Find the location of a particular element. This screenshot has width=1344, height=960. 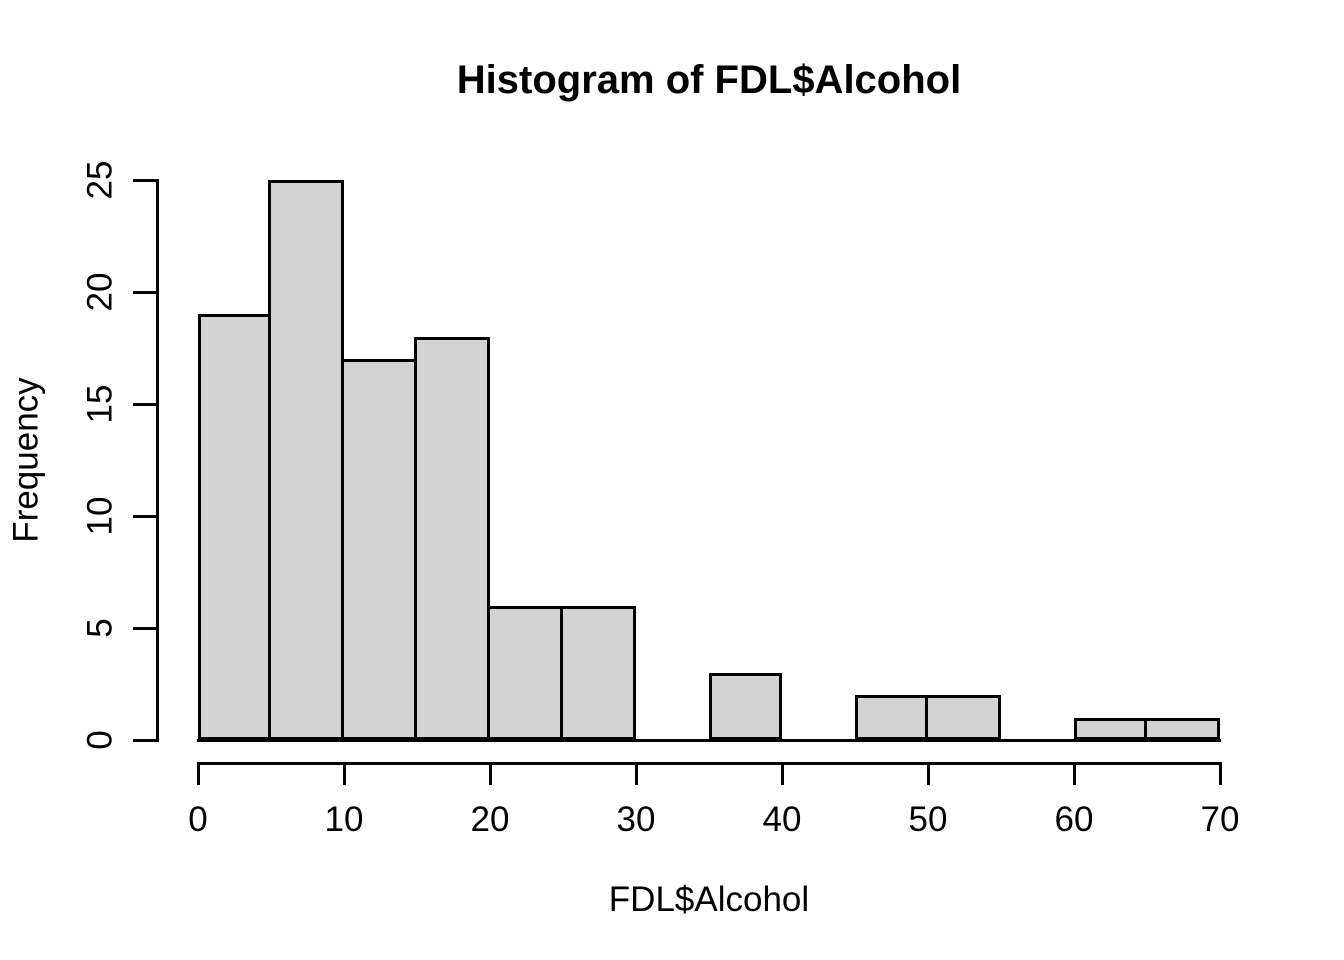

x-axis-line is located at coordinates (709, 763).